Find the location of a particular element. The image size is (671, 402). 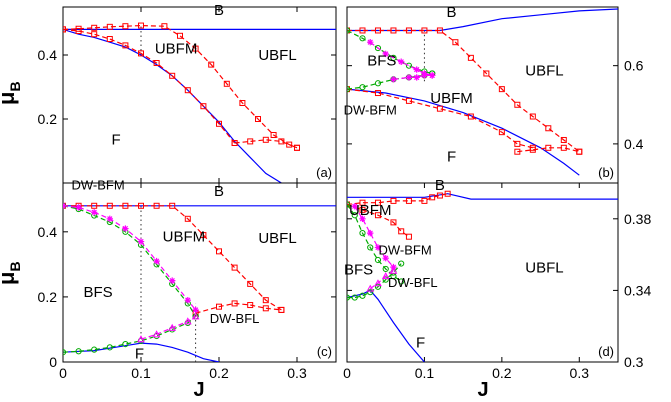

y-tick-label: 0 is located at coordinates (53, 362).